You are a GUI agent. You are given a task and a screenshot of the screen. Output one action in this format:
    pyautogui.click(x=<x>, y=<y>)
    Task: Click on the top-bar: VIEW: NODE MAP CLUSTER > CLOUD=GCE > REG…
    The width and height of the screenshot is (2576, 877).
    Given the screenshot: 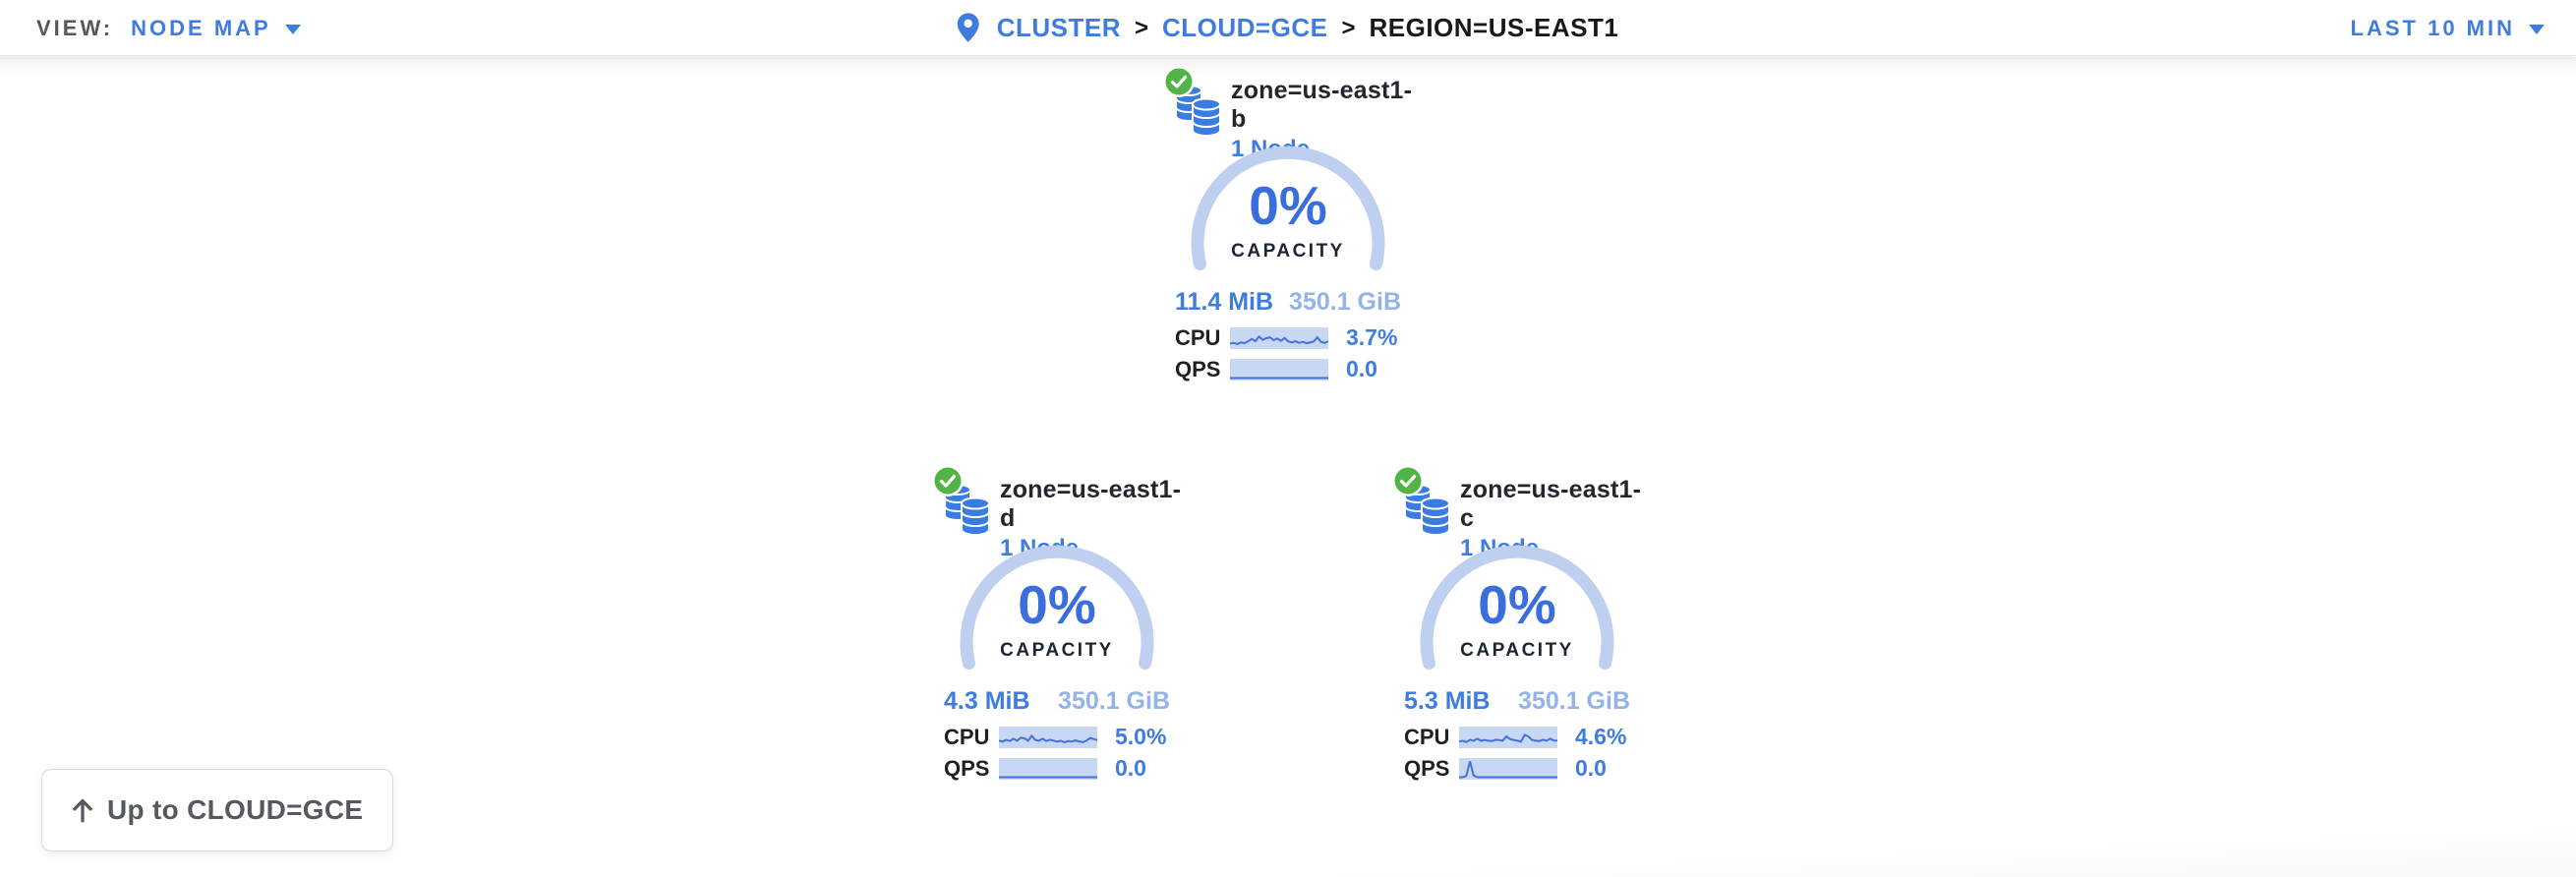 What is the action you would take?
    pyautogui.click(x=1288, y=28)
    